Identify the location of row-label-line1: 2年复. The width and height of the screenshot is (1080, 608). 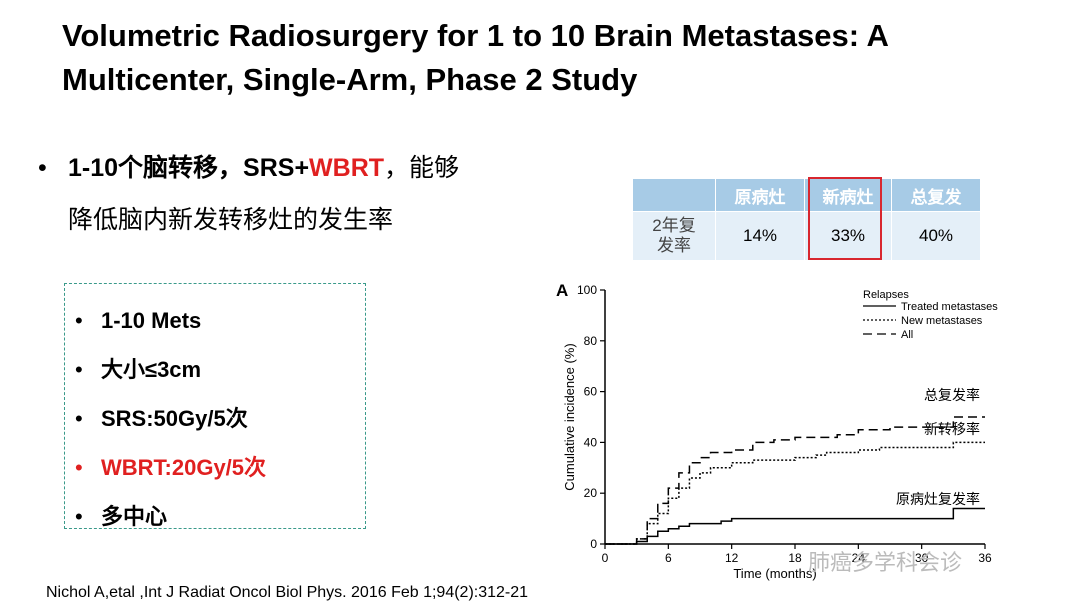
(674, 225).